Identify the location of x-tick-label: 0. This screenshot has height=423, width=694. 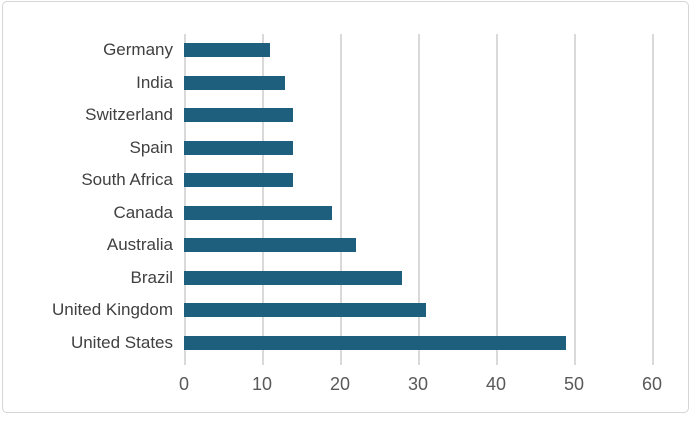
(183, 384).